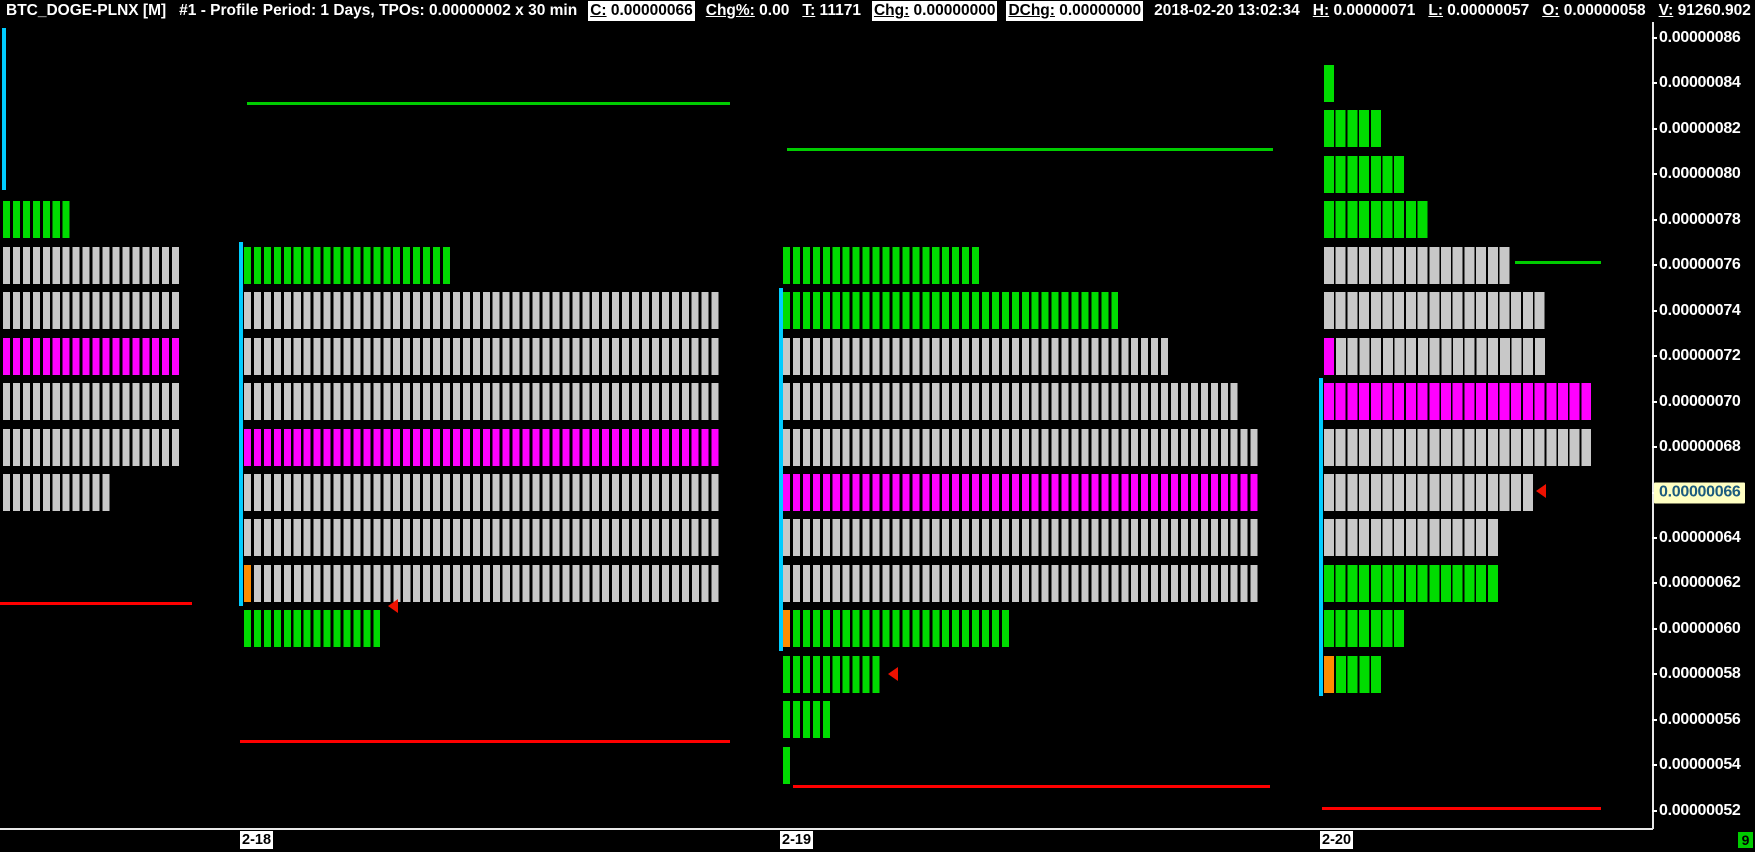  I want to click on stat-l: L: 0.00000057, so click(1479, 10).